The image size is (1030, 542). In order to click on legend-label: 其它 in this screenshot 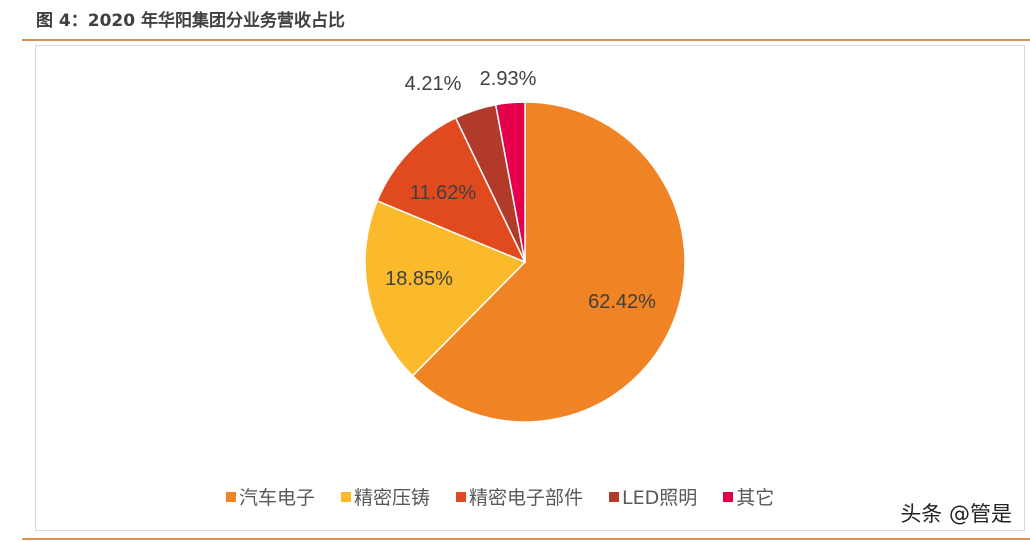, I will do `click(755, 498)`.